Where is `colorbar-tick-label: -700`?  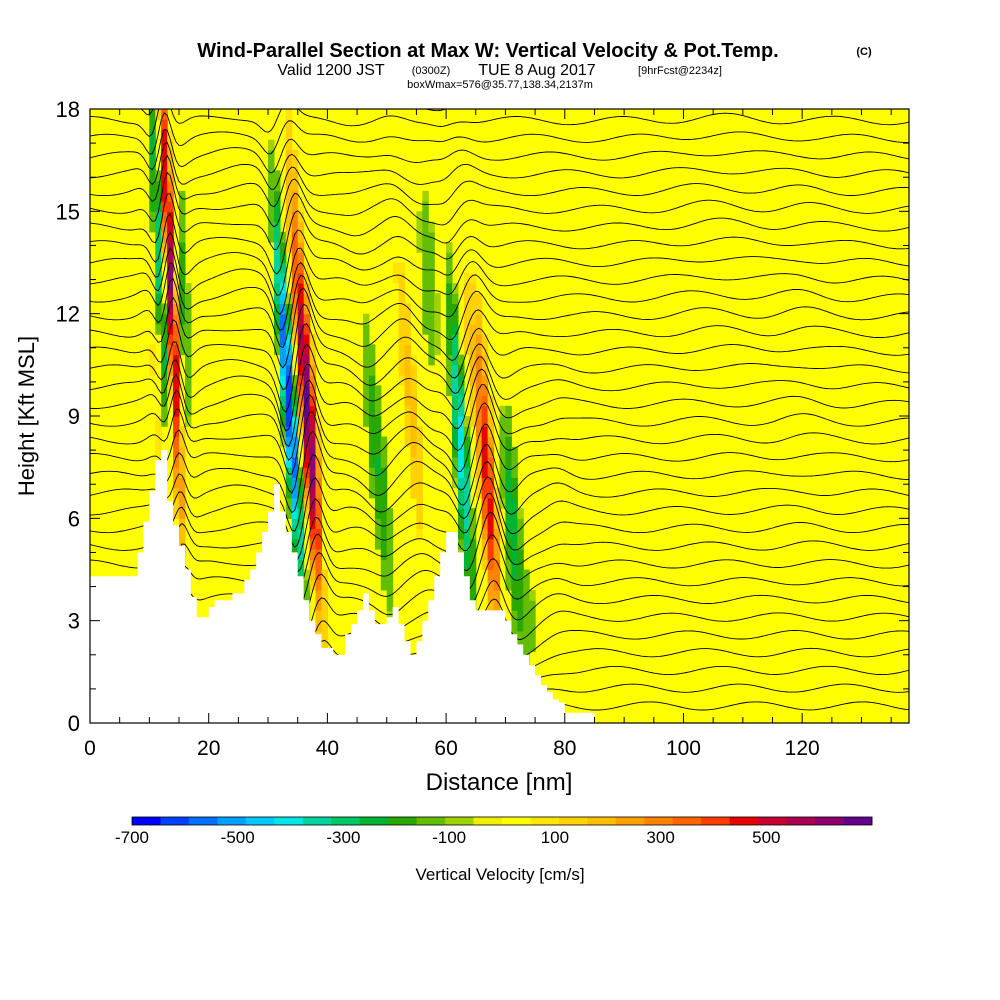
colorbar-tick-label: -700 is located at coordinates (132, 837).